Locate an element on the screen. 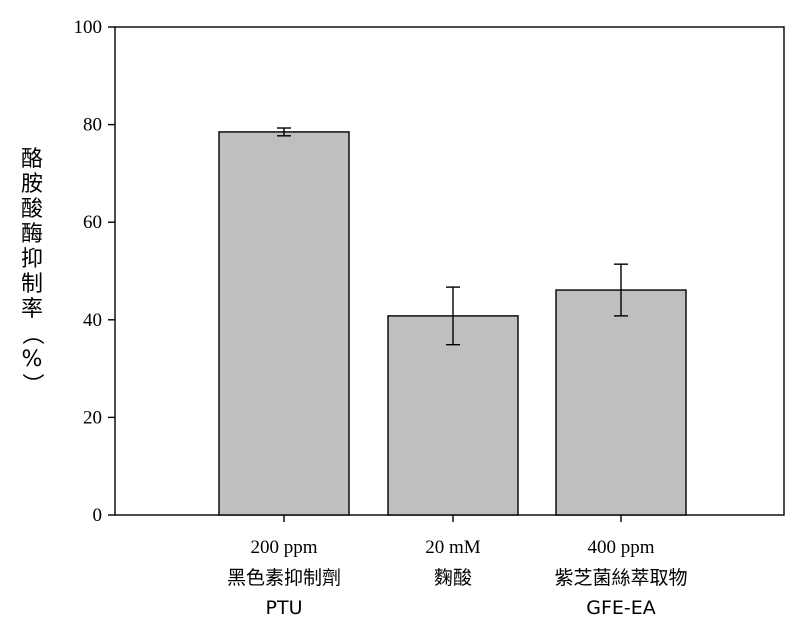 The image size is (800, 633). x-category-code: PTU is located at coordinates (284, 608).